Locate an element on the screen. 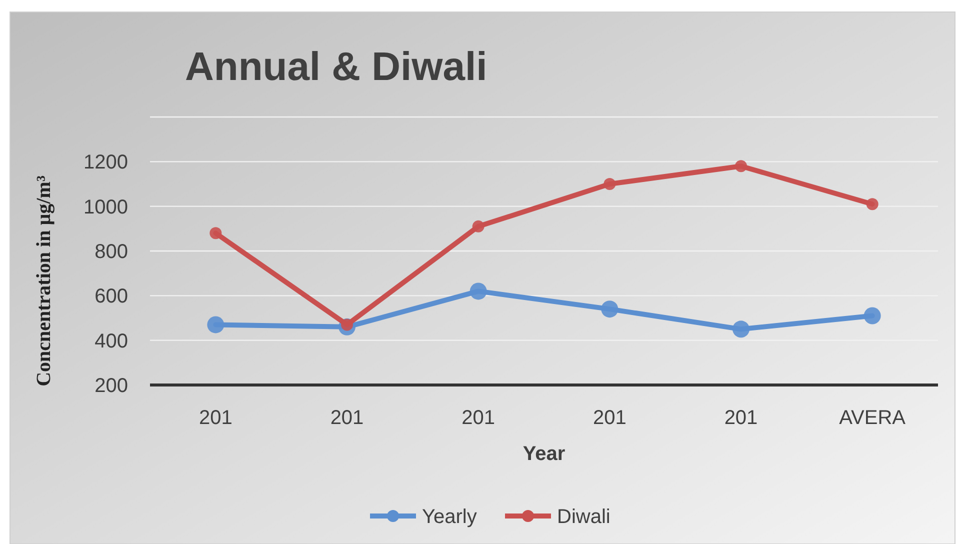 This screenshot has width=957, height=544. y-tick-label: 800 is located at coordinates (111, 252).